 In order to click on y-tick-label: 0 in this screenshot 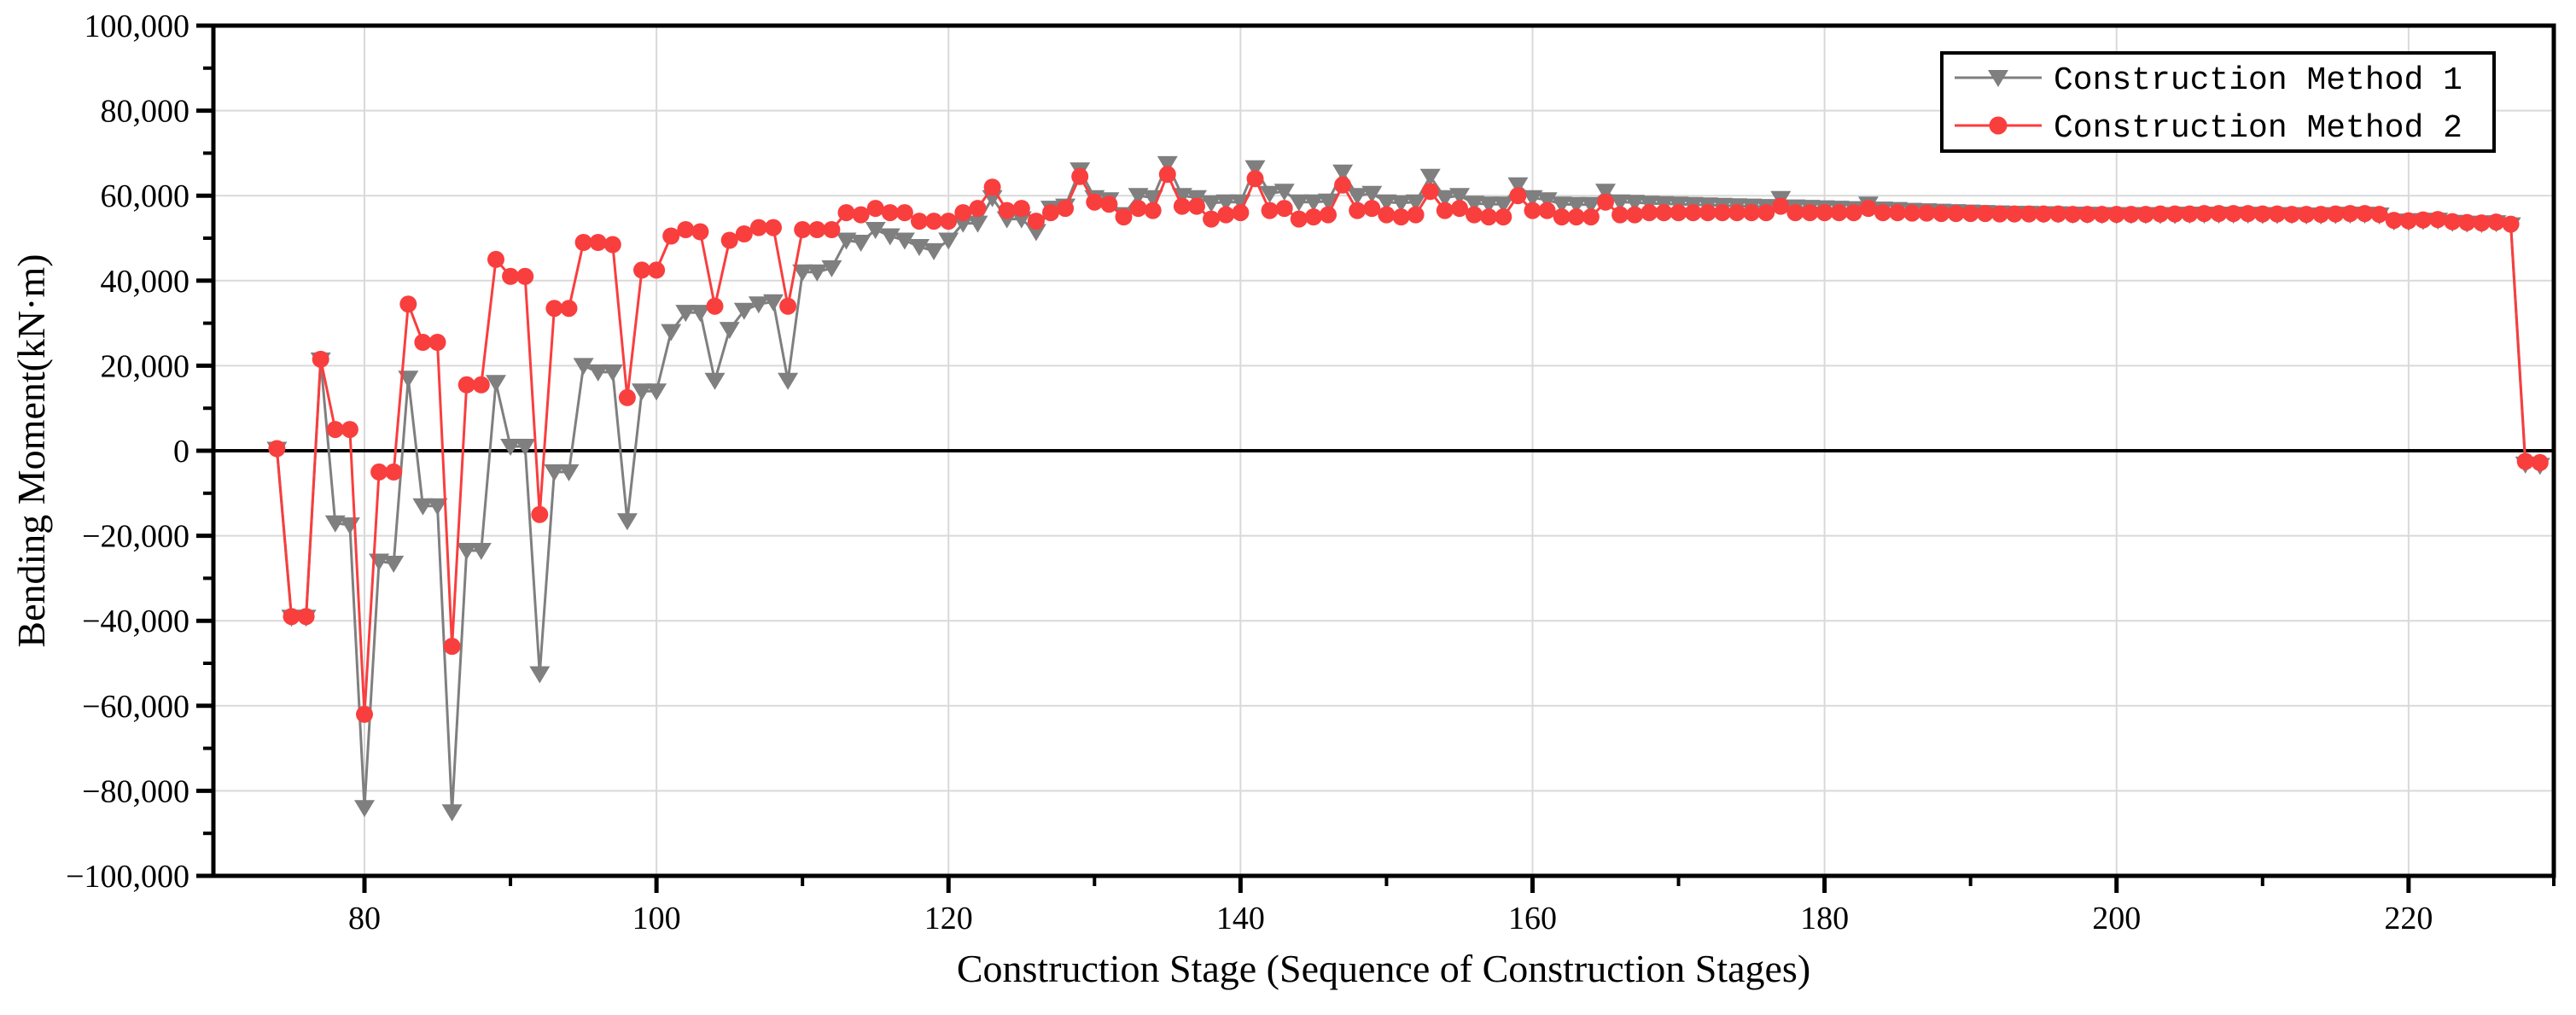, I will do `click(181, 452)`.